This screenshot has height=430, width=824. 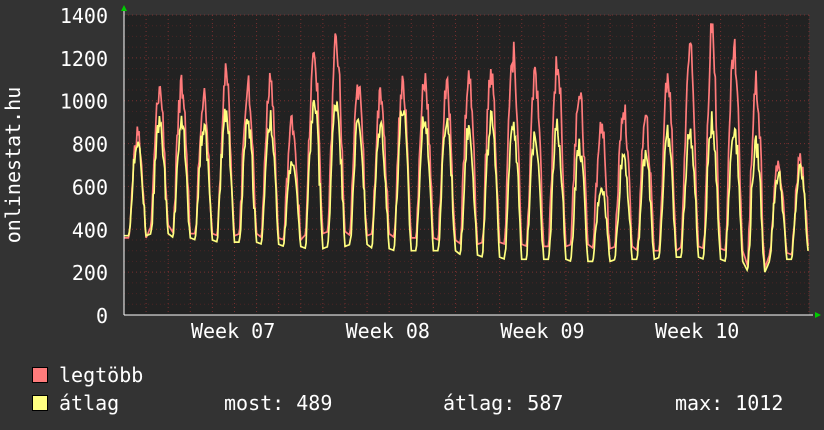 What do you see at coordinates (503, 403) in the screenshot?
I see `stat-average: átlag: 587` at bounding box center [503, 403].